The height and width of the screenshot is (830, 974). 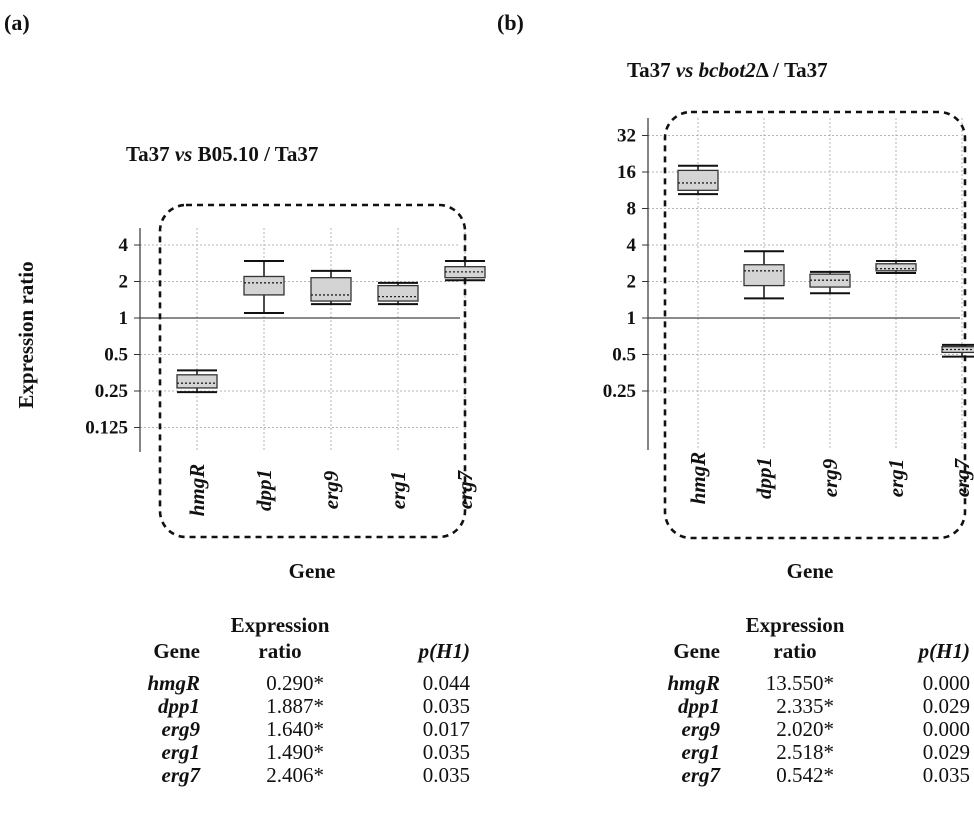 I want to click on chart-b-title-pre: Ta37, so click(x=651, y=70).